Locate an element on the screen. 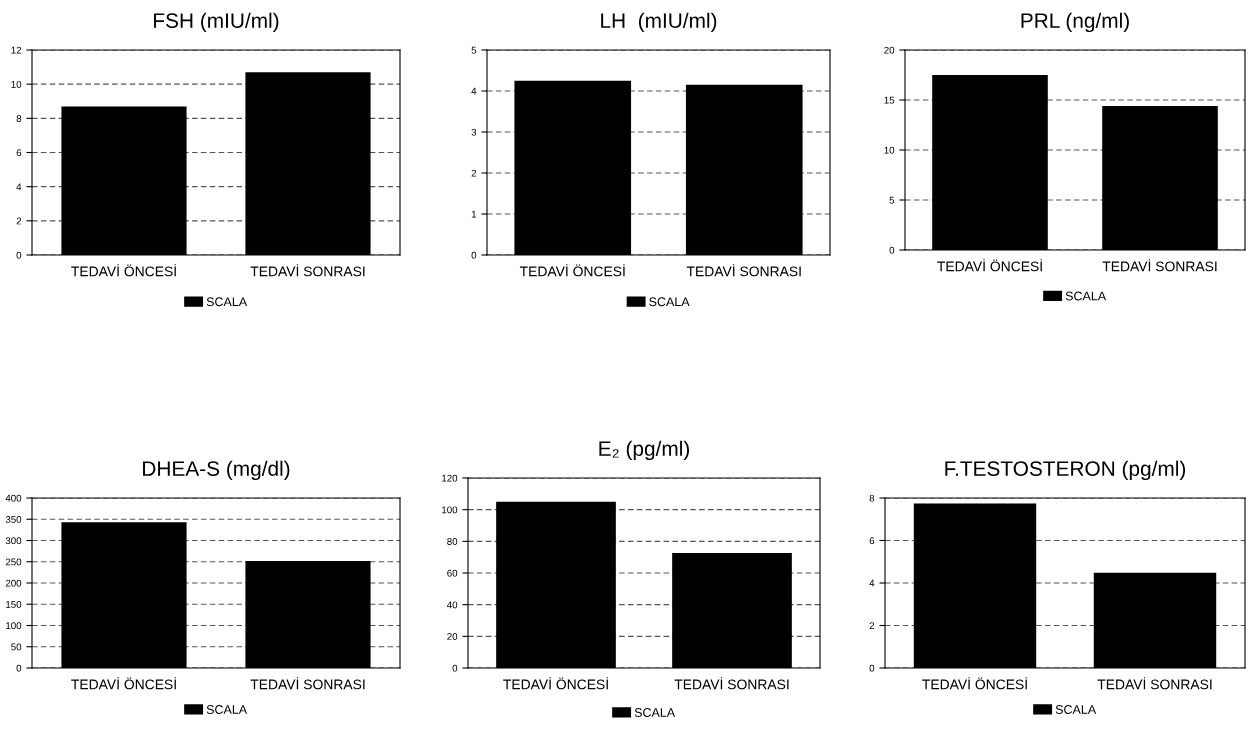  chart-title: FSH (mIU/ml) is located at coordinates (216, 22).